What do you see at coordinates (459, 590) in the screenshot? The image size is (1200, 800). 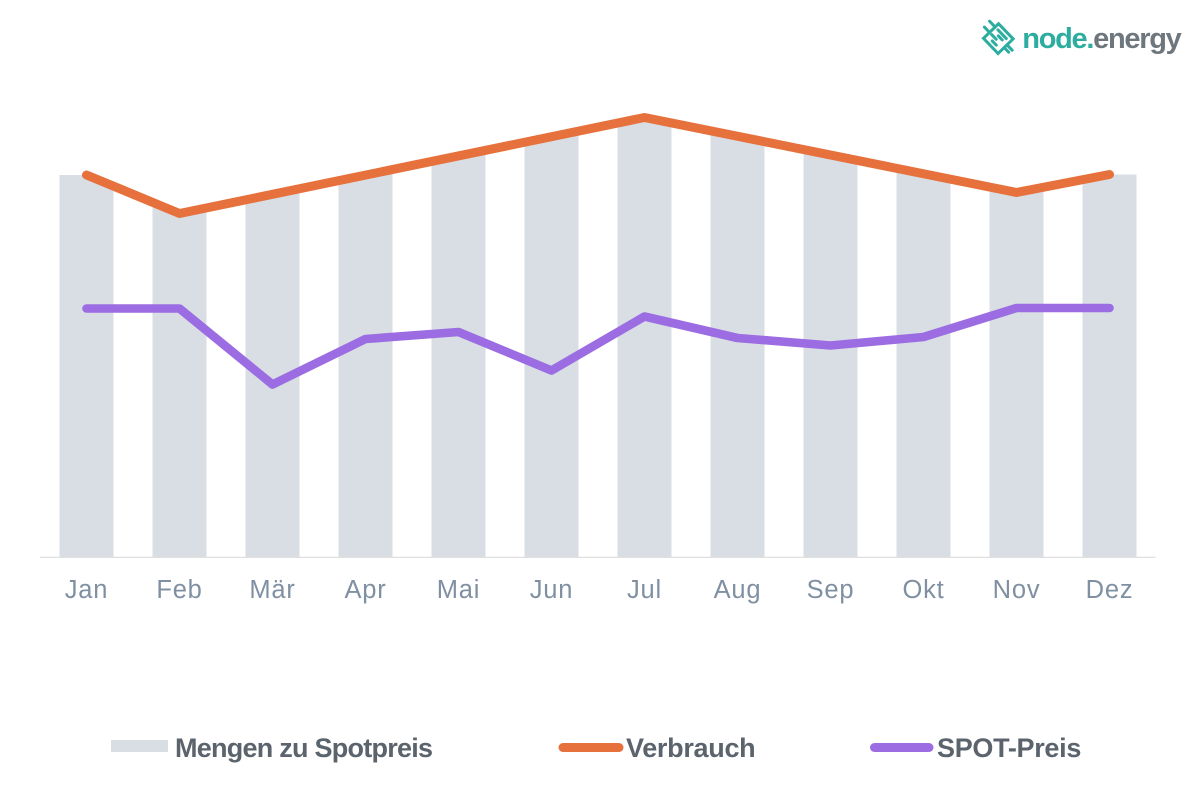 I see `svg-text: Mai` at bounding box center [459, 590].